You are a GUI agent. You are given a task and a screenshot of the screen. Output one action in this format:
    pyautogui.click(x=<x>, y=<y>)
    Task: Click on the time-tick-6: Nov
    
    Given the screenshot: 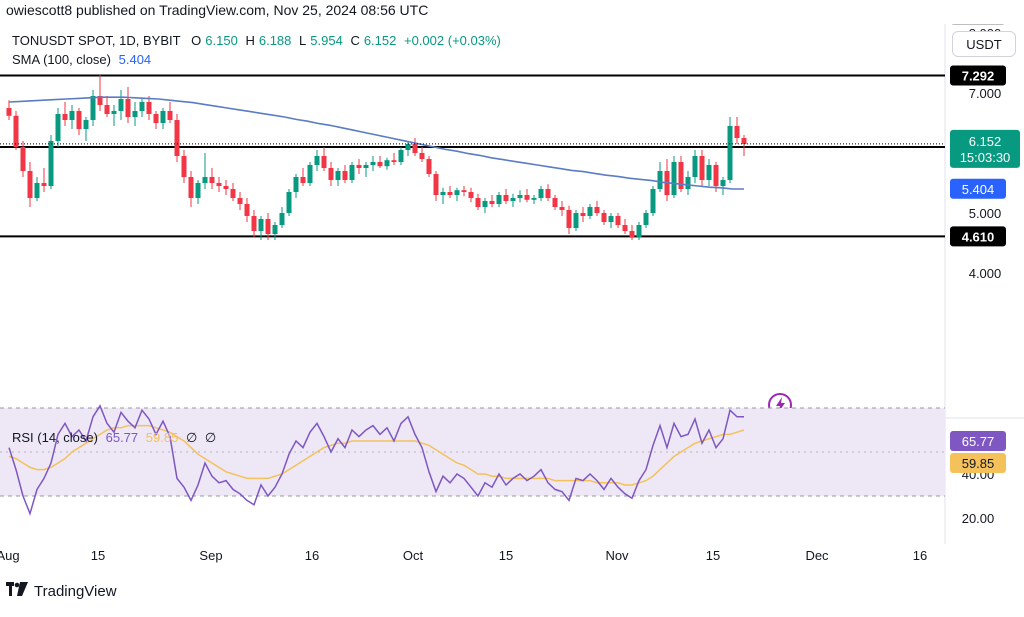 What is the action you would take?
    pyautogui.click(x=617, y=555)
    